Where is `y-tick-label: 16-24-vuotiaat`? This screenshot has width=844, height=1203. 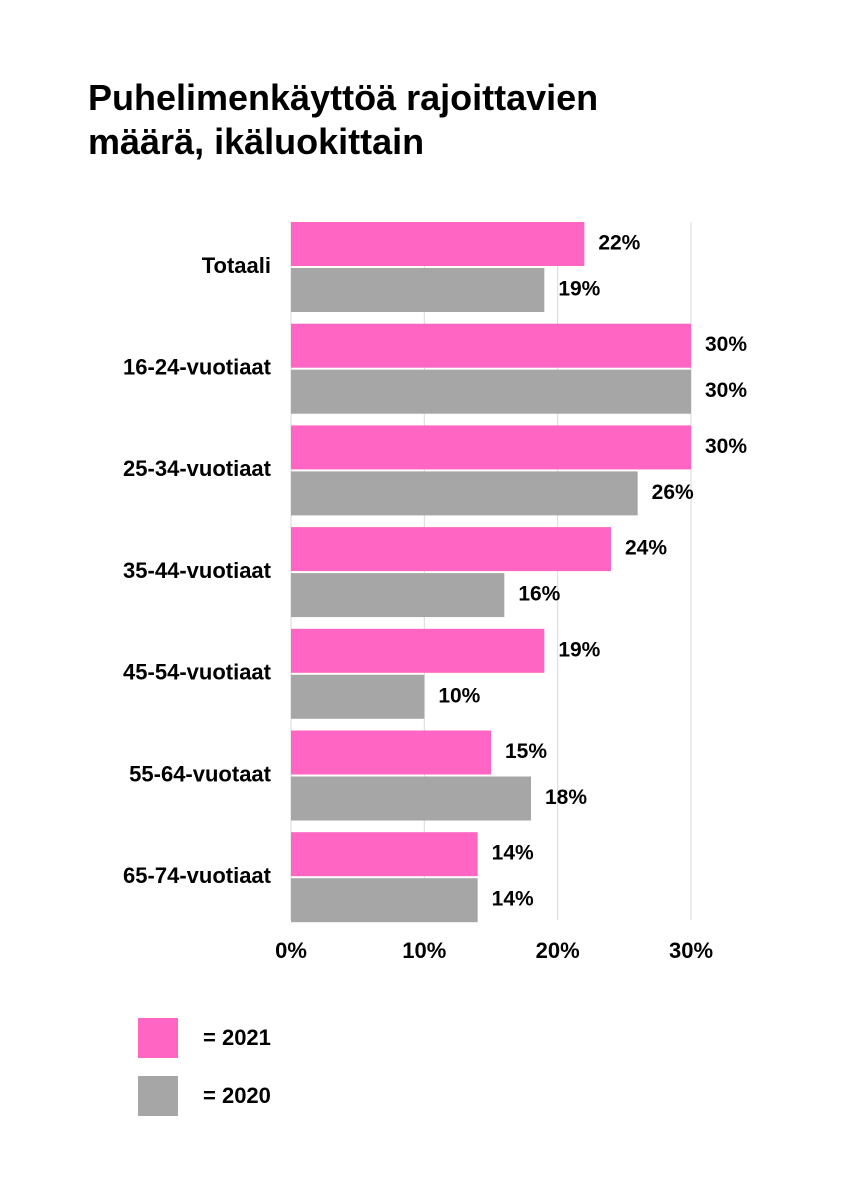
y-tick-label: 16-24-vuotiaat is located at coordinates (197, 367).